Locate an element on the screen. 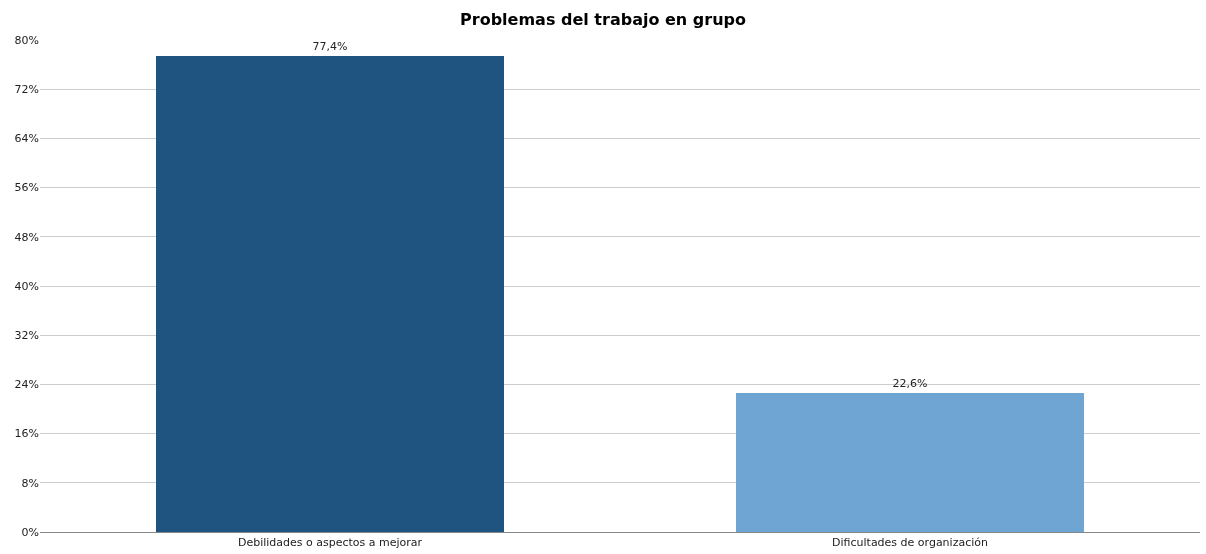  y-tick-label: 80% is located at coordinates (26, 40).